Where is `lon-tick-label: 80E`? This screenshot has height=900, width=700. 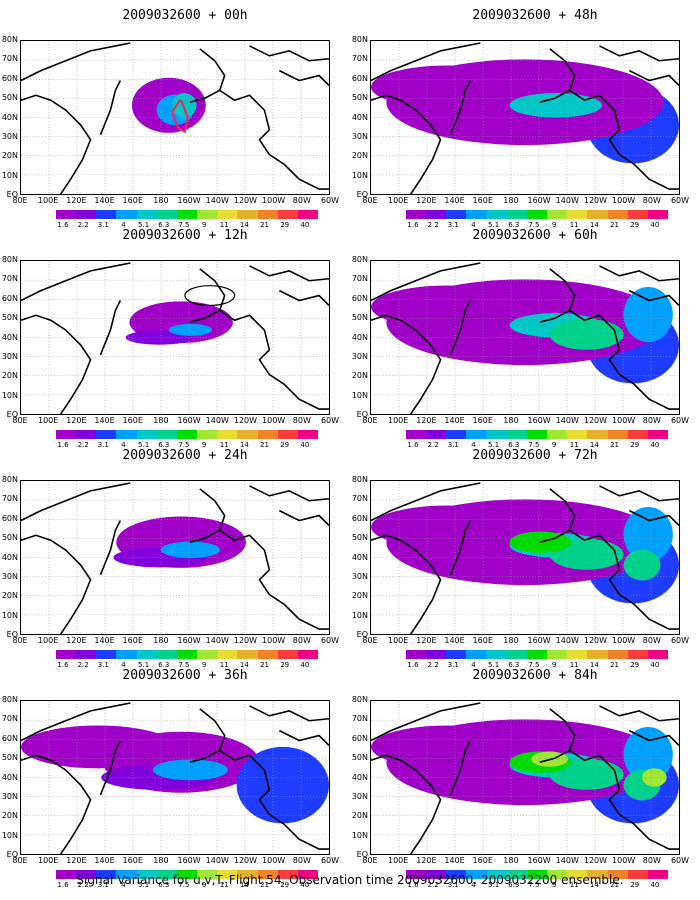 lon-tick-label: 80E is located at coordinates (20, 420).